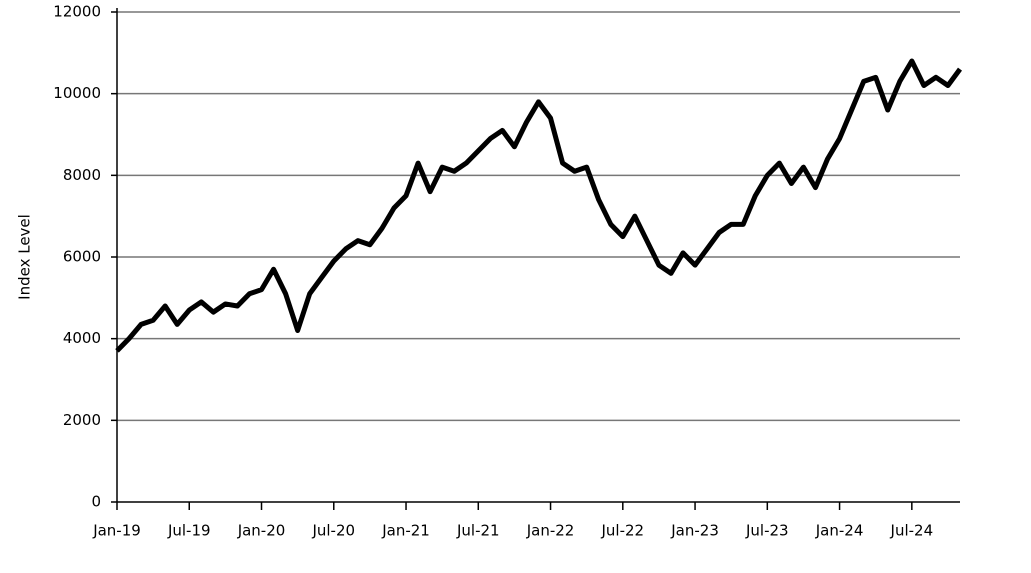 The height and width of the screenshot is (573, 1031). I want to click on x-tick-label: Jul-22, so click(622, 531).